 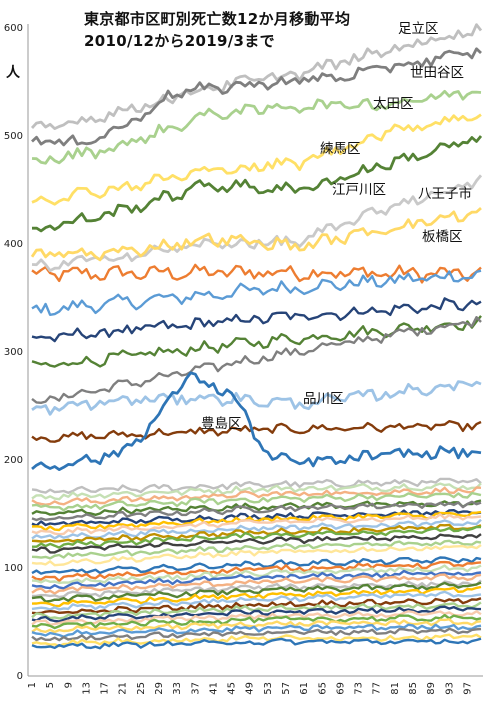 I want to click on x-tick-label: 97, so click(x=467, y=688).